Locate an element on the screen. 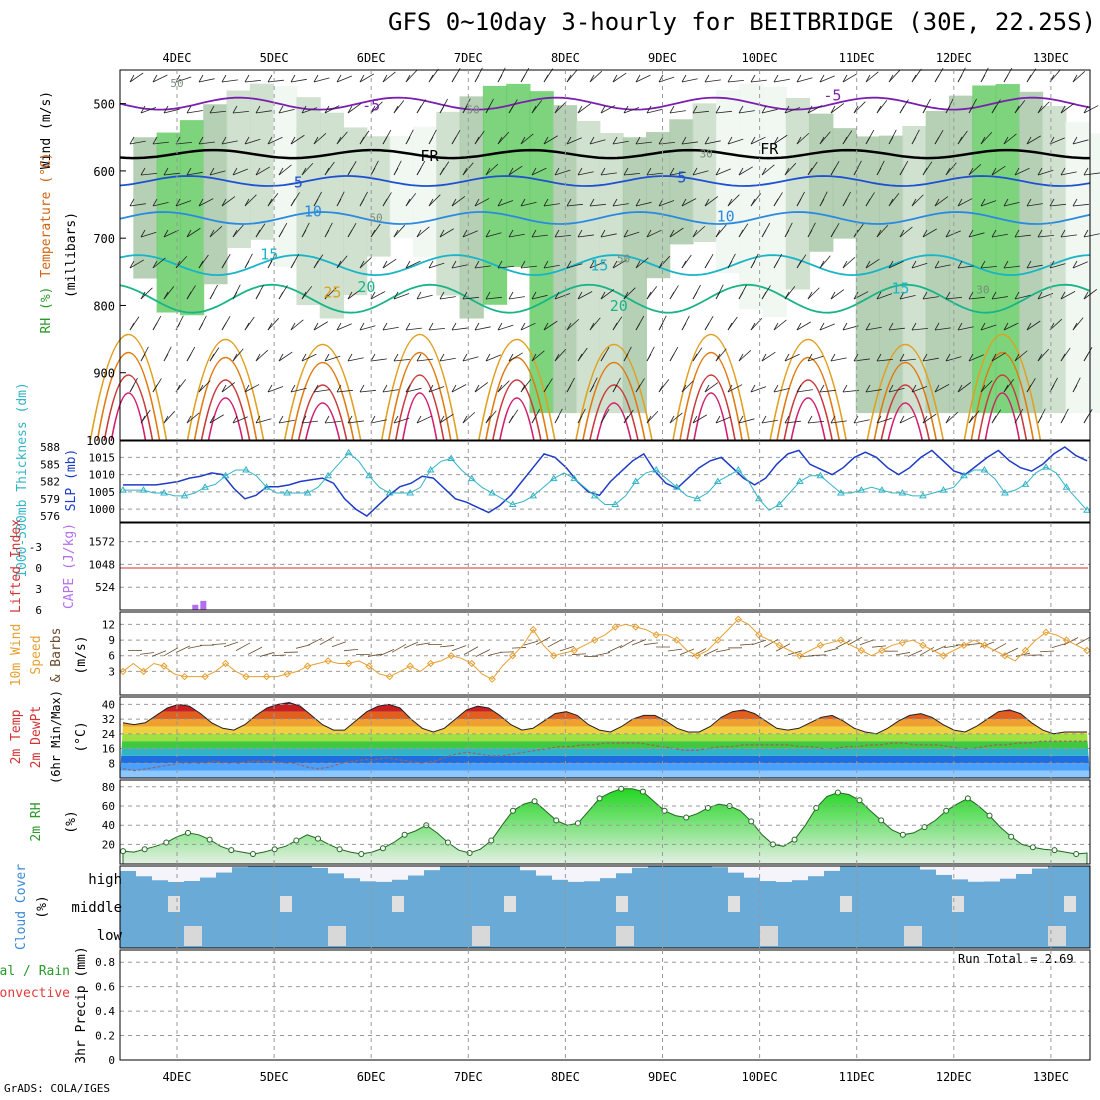 The height and width of the screenshot is (1100, 1100). pressure-tick: 600 is located at coordinates (104, 172).